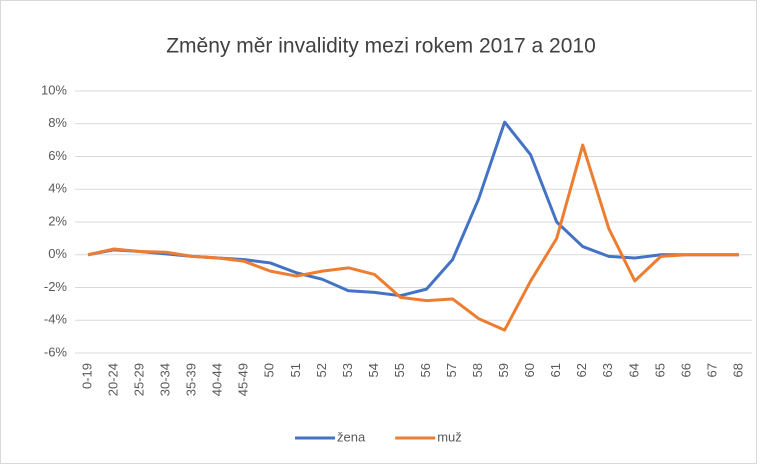 The height and width of the screenshot is (465, 762). What do you see at coordinates (56, 351) in the screenshot?
I see `y-tick-label: -6%` at bounding box center [56, 351].